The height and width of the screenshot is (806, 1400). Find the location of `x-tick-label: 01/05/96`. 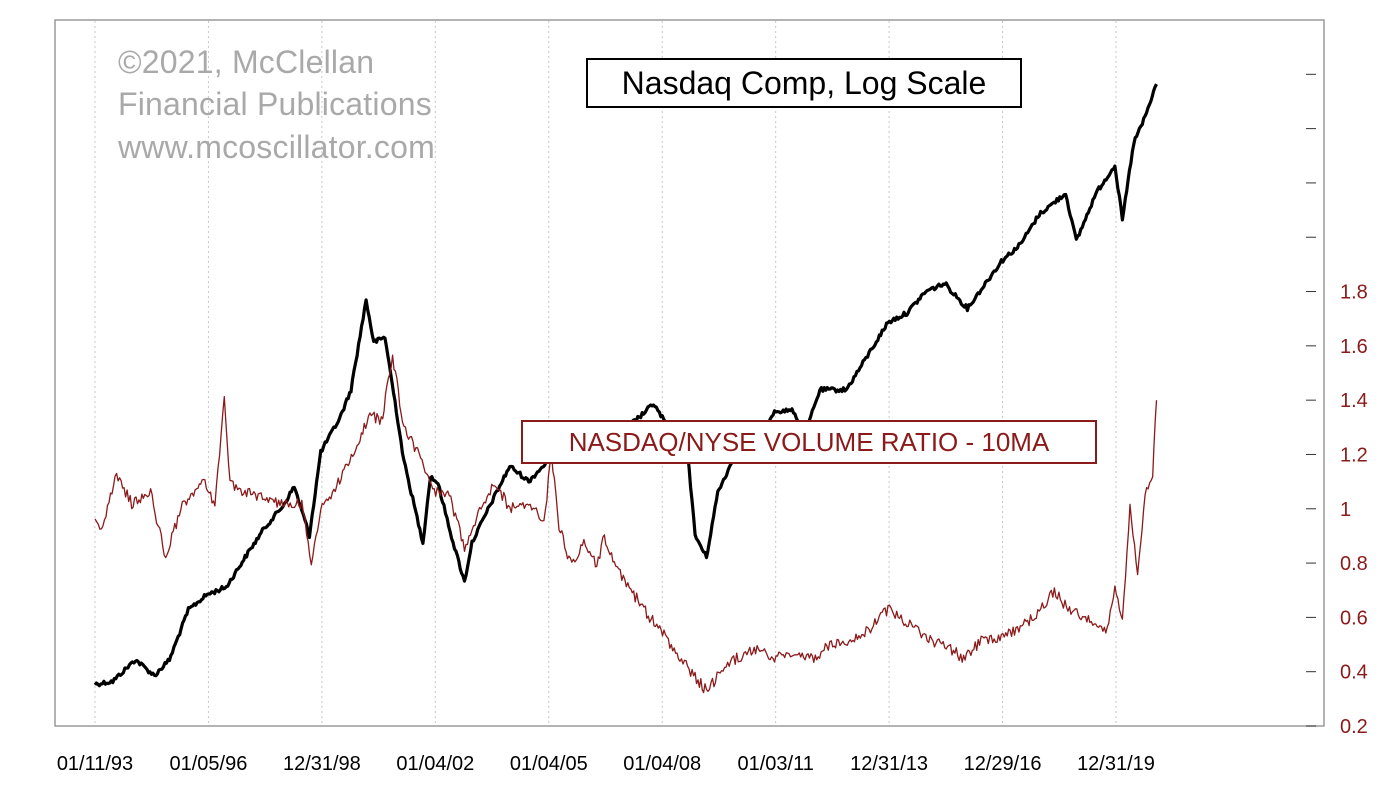

x-tick-label: 01/05/96 is located at coordinates (209, 764).